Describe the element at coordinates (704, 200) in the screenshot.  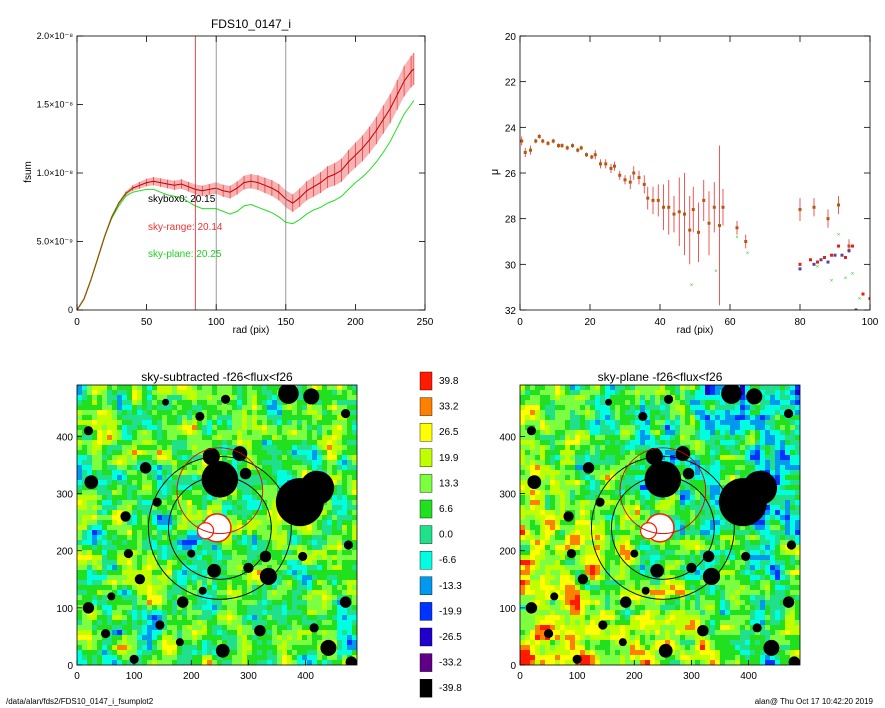
I see `mu-point` at that location.